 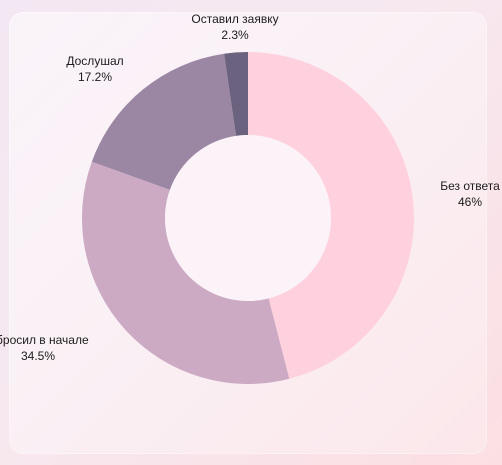 What do you see at coordinates (95, 77) in the screenshot?
I see `slice-value-дослушал: 17.2%` at bounding box center [95, 77].